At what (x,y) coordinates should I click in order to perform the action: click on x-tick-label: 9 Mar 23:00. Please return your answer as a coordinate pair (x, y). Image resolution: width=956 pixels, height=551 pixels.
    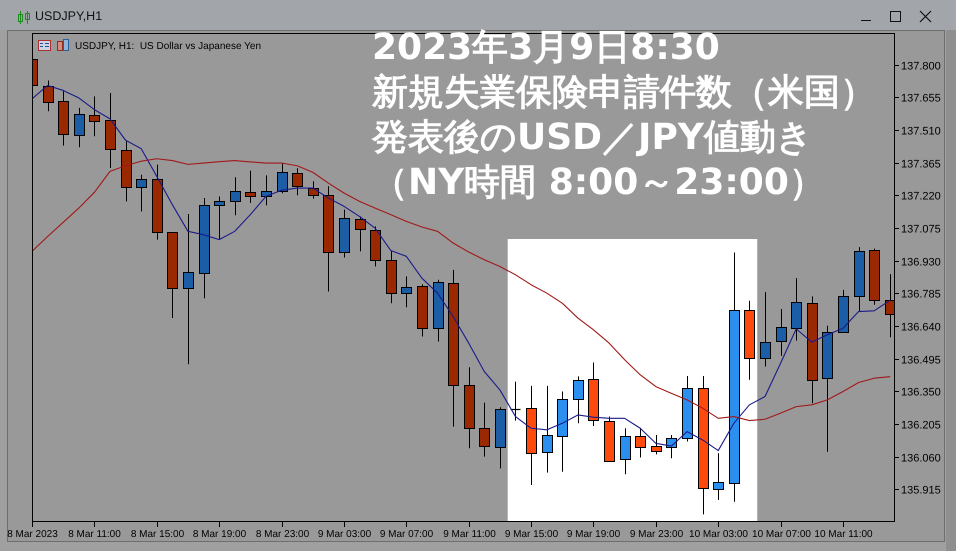
    Looking at the image, I should click on (657, 534).